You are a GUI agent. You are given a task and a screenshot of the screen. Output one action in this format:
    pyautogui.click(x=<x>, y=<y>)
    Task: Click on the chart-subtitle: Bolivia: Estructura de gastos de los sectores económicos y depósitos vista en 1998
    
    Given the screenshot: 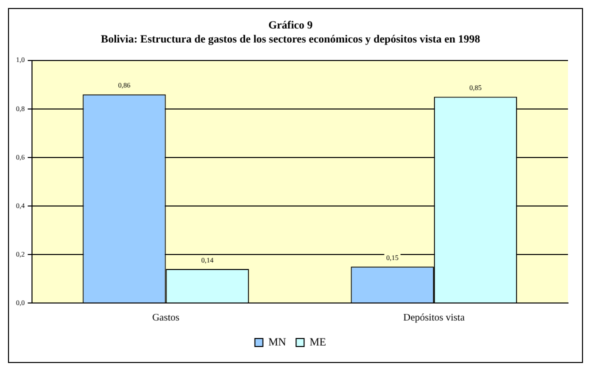 What is the action you would take?
    pyautogui.click(x=290, y=40)
    